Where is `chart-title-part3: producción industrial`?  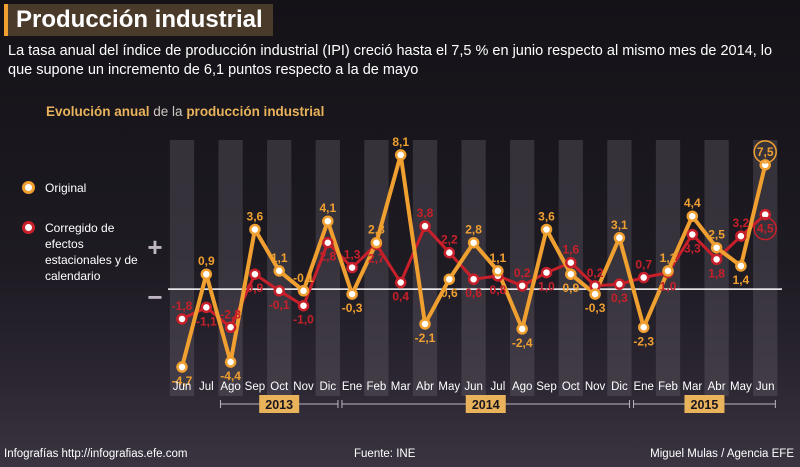
chart-title-part3: producción industrial is located at coordinates (255, 111).